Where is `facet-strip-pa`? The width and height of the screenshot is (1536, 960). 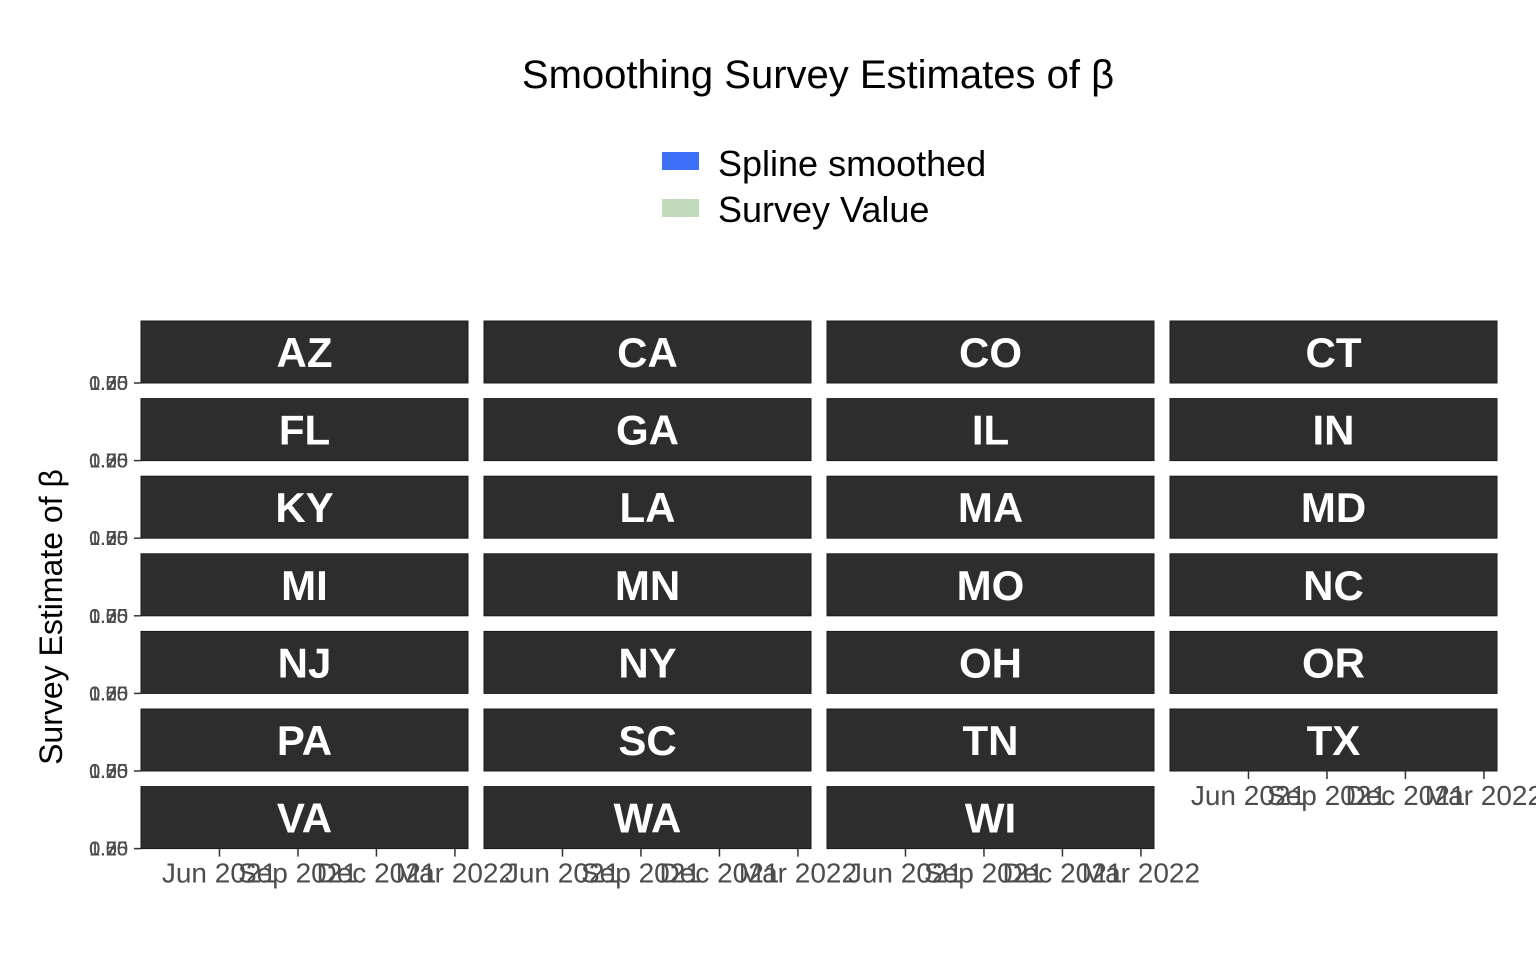 facet-strip-pa is located at coordinates (304, 740).